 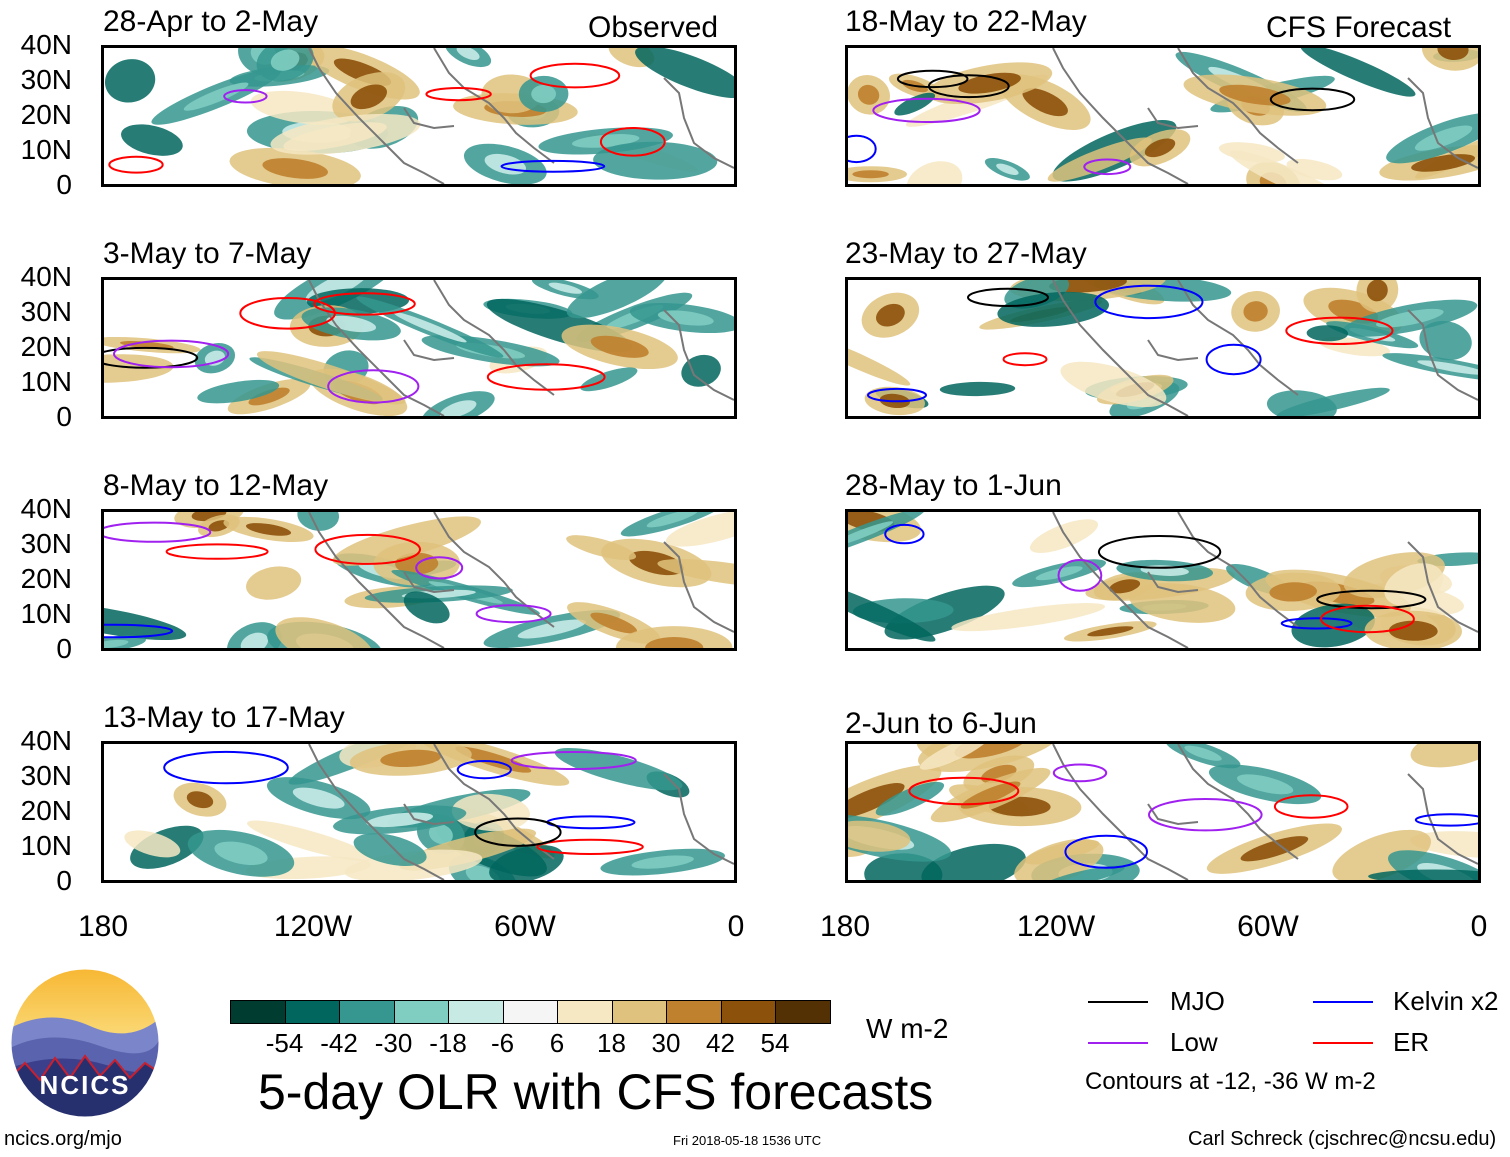 What do you see at coordinates (1194, 1042) in the screenshot?
I see `legend-label: Low` at bounding box center [1194, 1042].